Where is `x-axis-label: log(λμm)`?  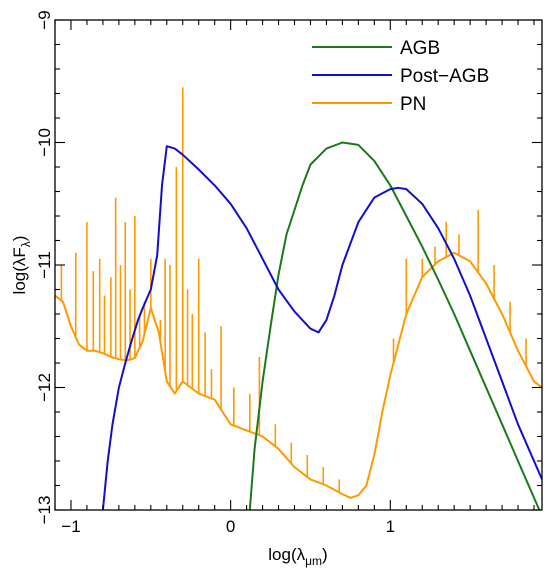
x-axis-label: log(λμm) is located at coordinates (297, 556).